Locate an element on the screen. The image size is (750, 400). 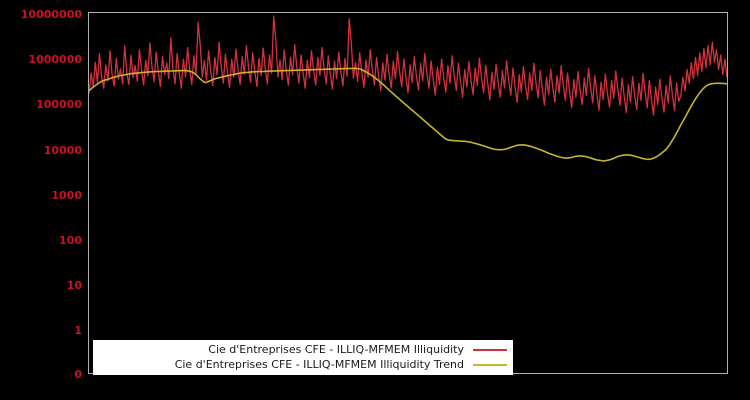
y-tick-label: 100 is located at coordinates (70, 240).